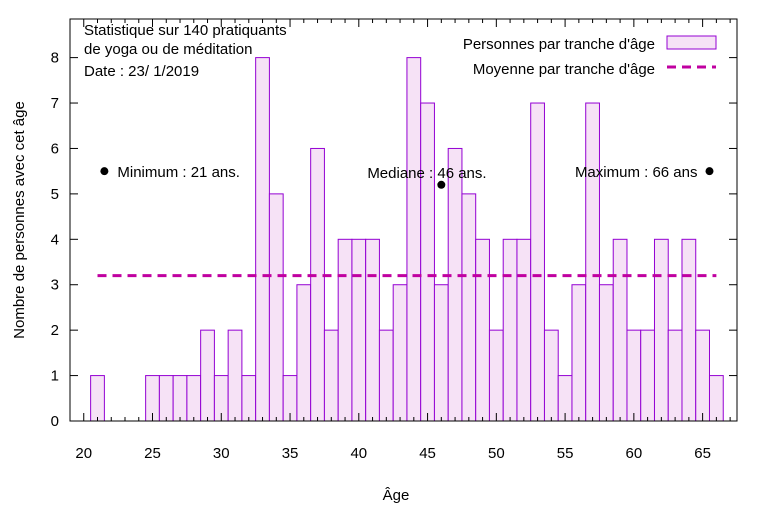 Image resolution: width=765 pixels, height=510 pixels. Describe the element at coordinates (55, 421) in the screenshot. I see `y-tick-label: 0` at that location.